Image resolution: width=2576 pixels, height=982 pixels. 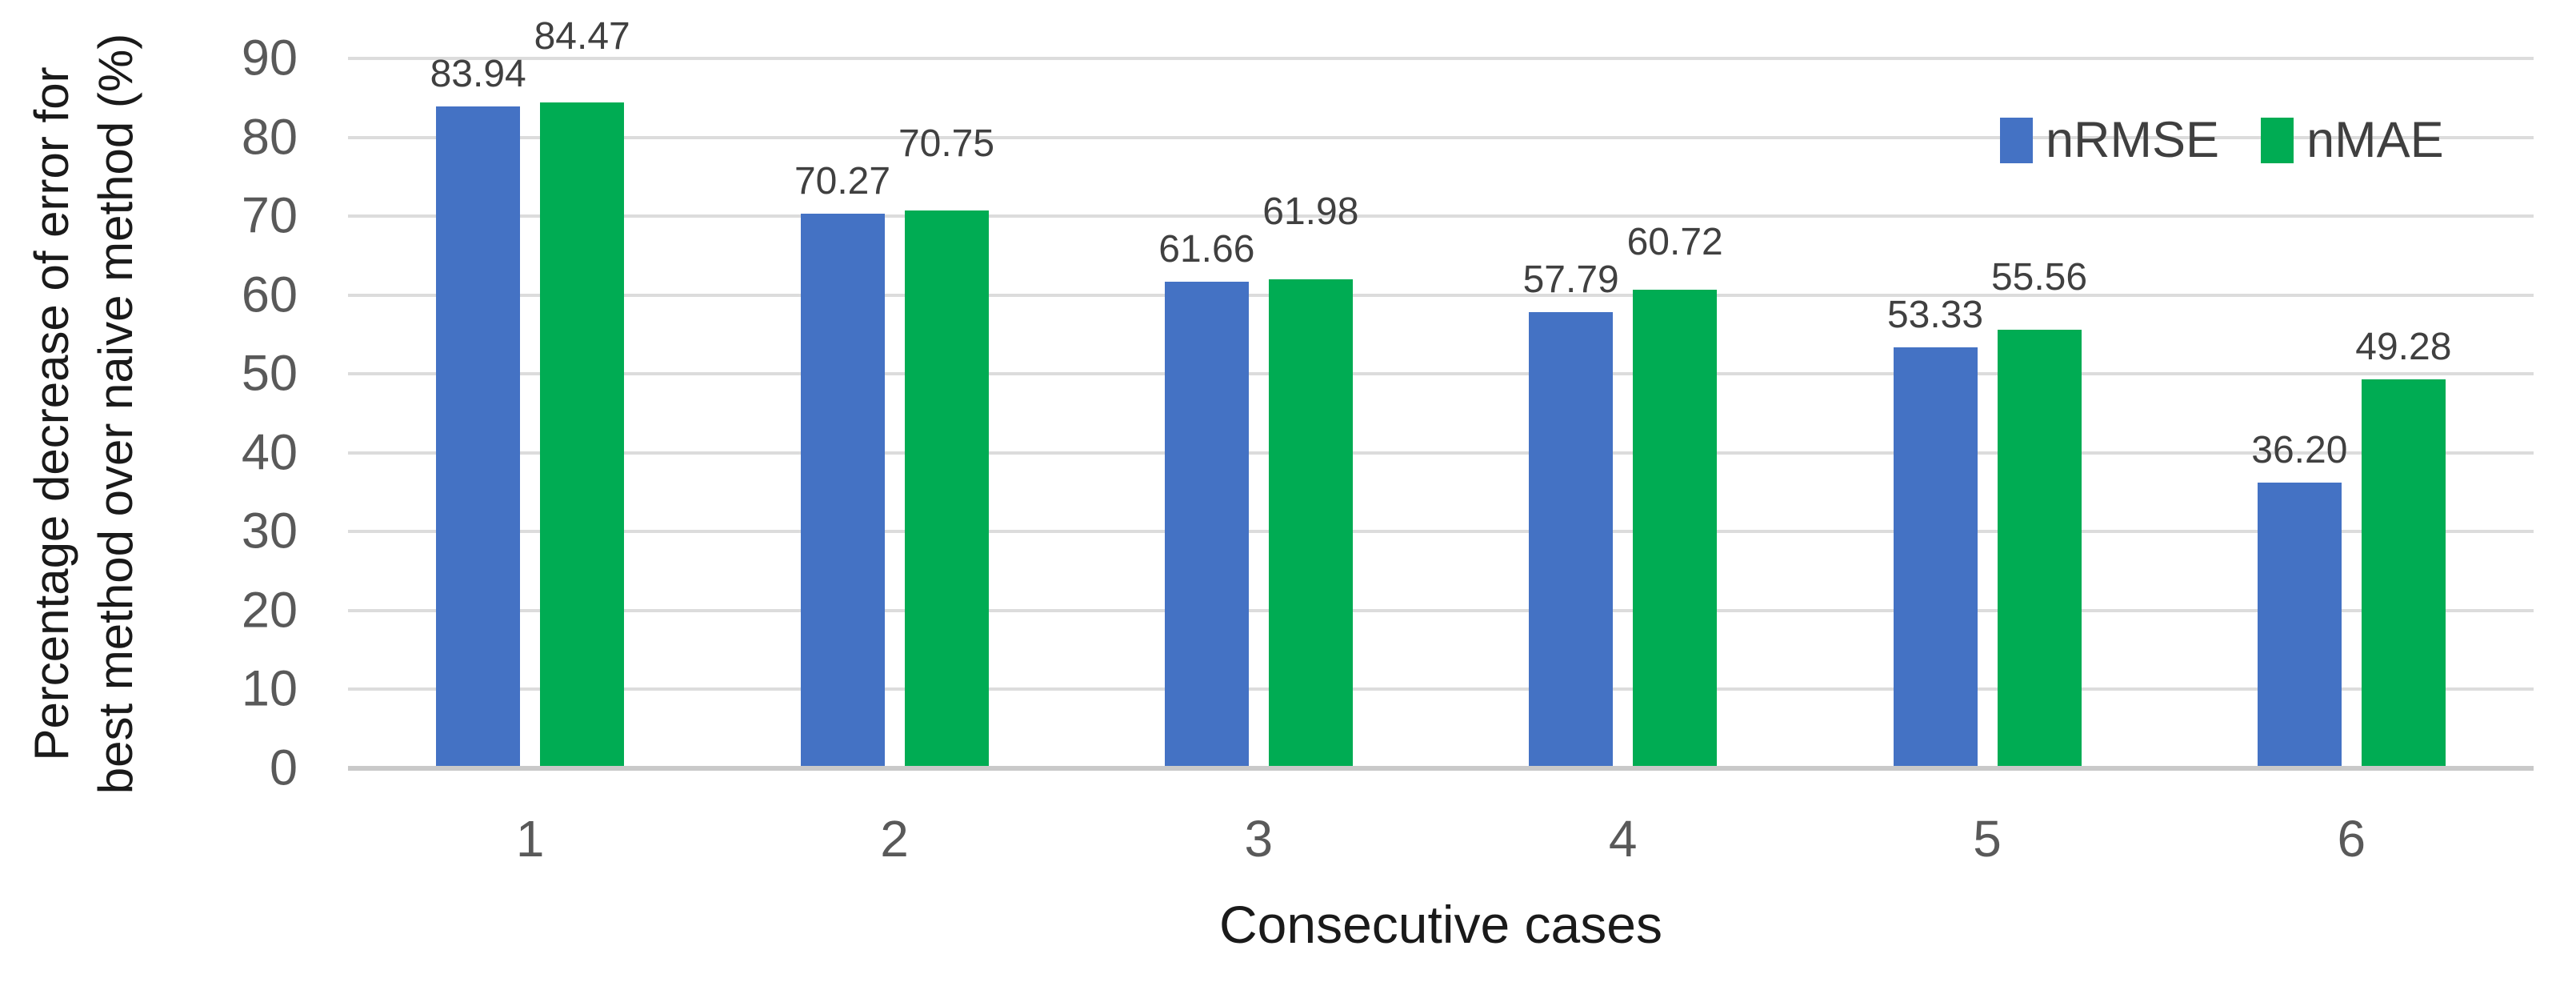 I want to click on legend-marker-nmae, so click(x=2277, y=140).